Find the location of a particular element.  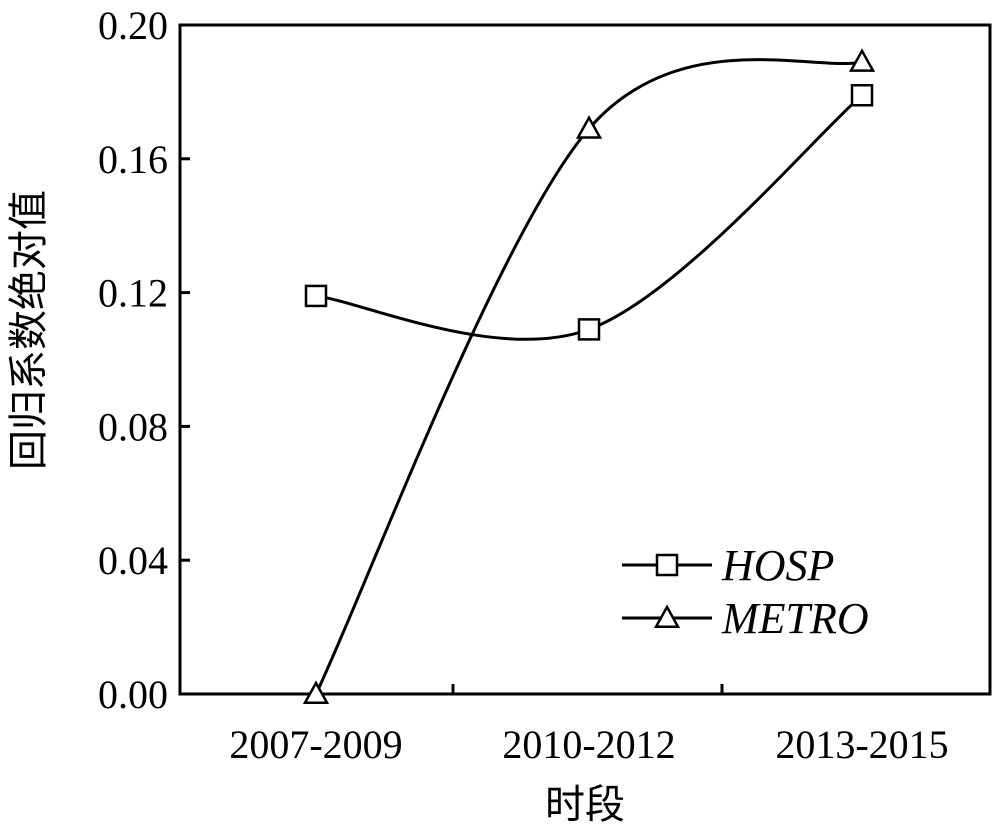

y-tick-label-1: 0.04 is located at coordinates (133, 560).